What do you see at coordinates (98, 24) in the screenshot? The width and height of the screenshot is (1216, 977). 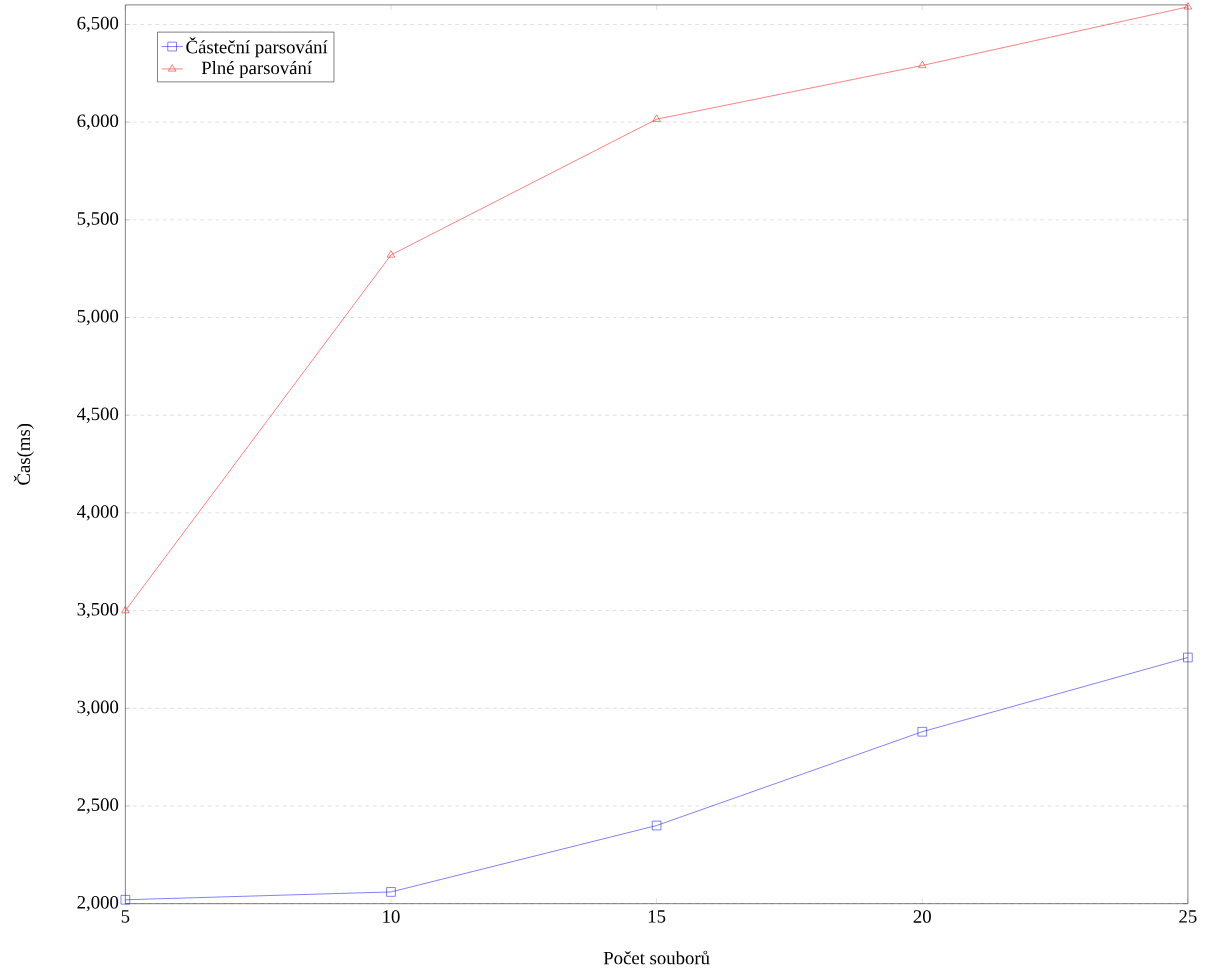 I see `y-tick-label: 6,500` at bounding box center [98, 24].